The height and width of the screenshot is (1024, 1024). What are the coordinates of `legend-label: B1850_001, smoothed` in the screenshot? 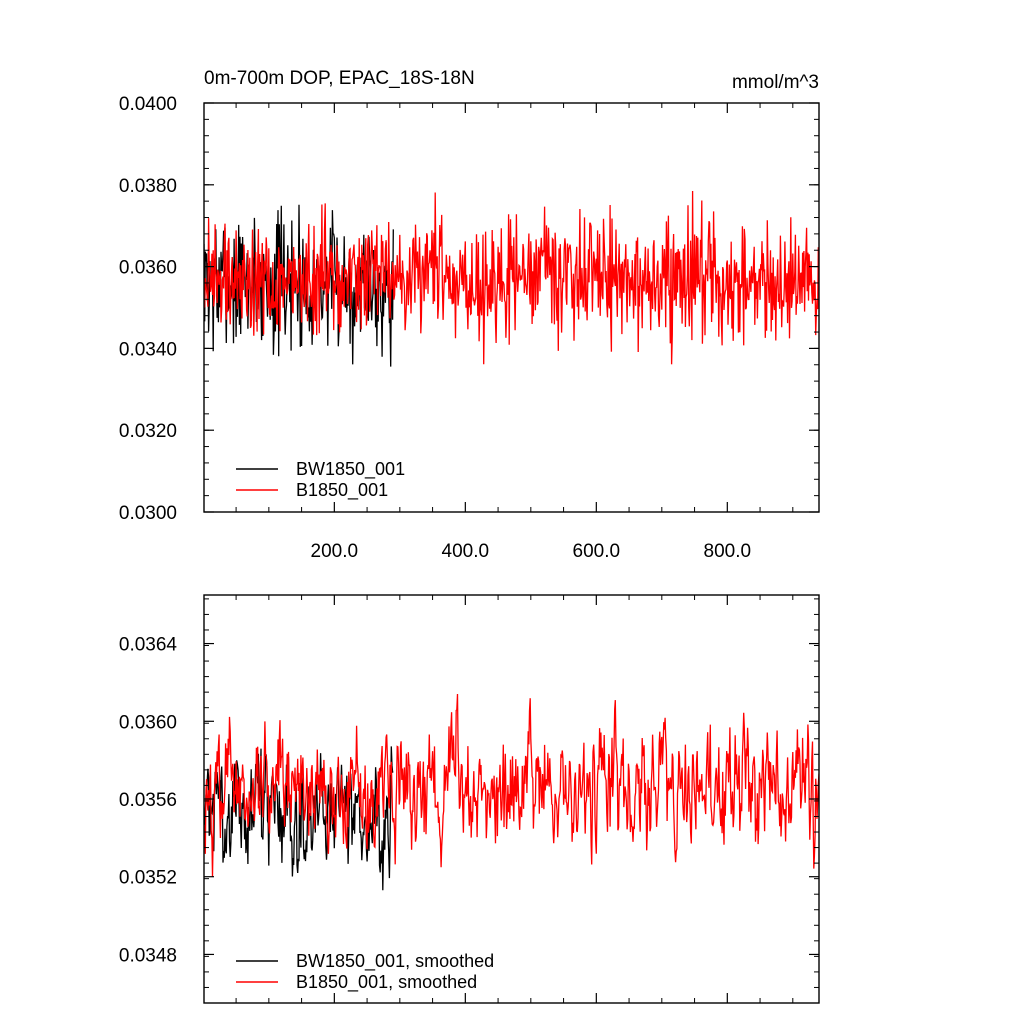 It's located at (386, 982).